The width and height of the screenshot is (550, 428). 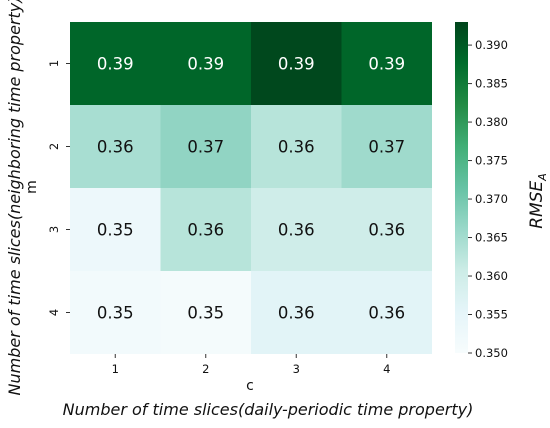 I want to click on y-tick-label: 3, so click(x=54, y=229).